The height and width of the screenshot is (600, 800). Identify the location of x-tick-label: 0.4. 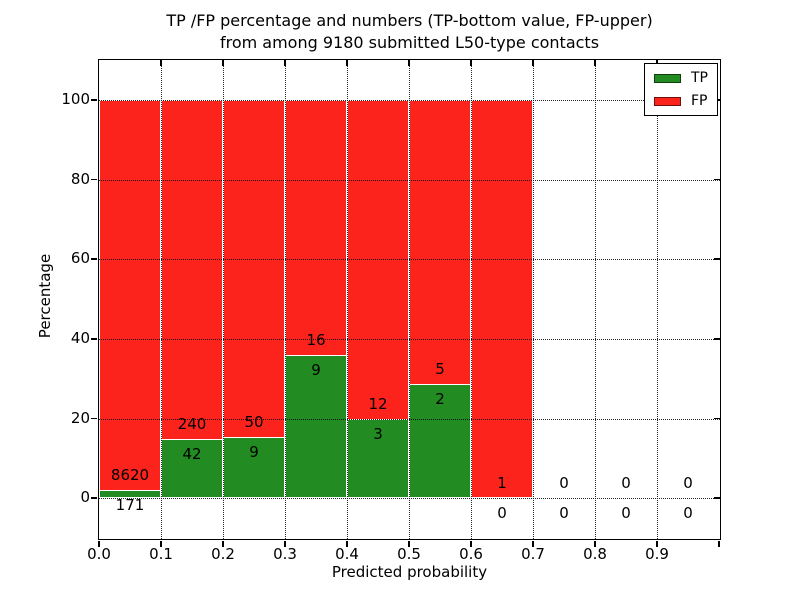
(347, 554).